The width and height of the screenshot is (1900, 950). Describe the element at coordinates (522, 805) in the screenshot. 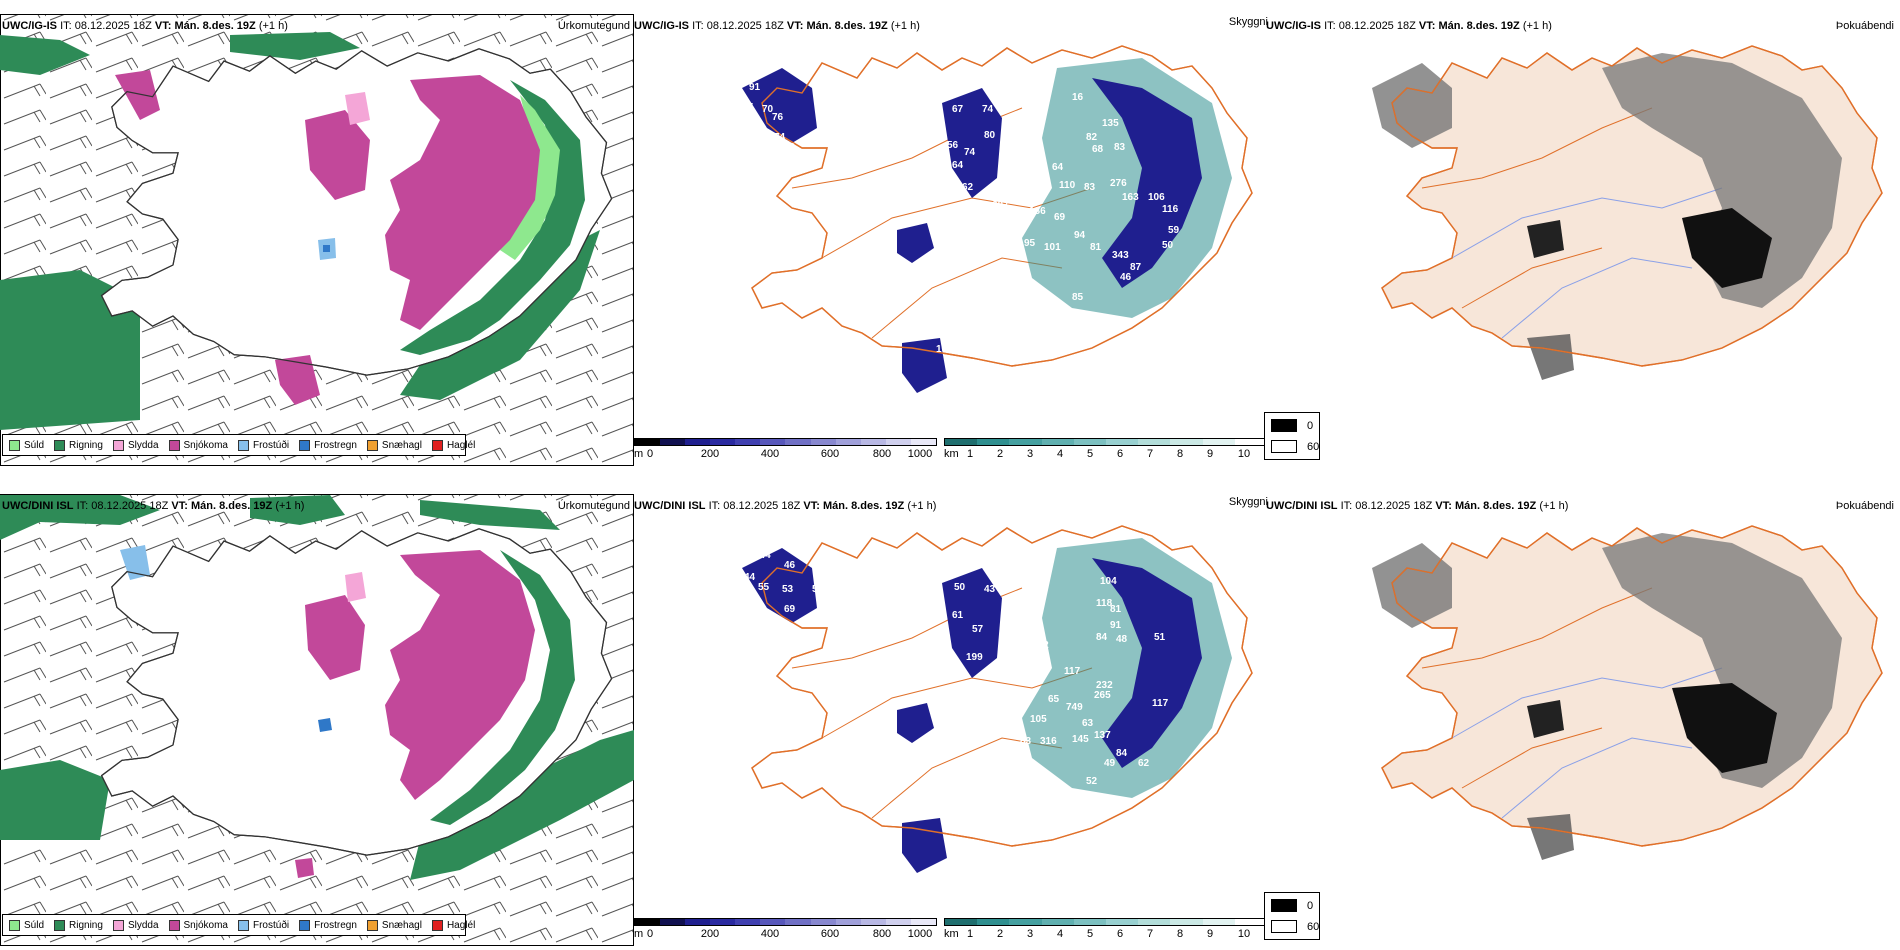

I see `rain-area-southeast` at that location.